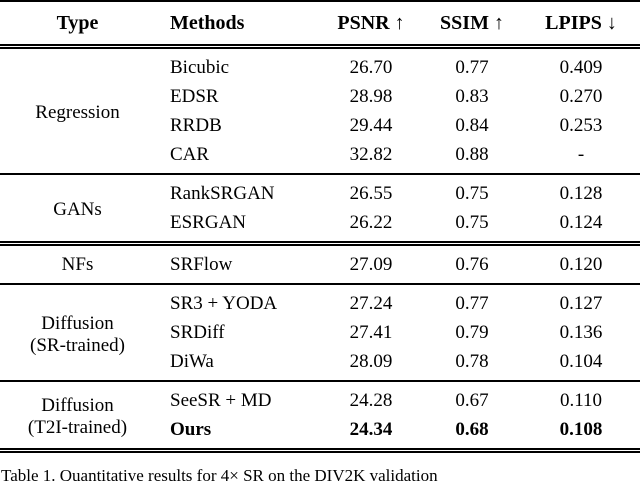 The image size is (640, 481). I want to click on psnr-cell: 29.44, so click(371, 125).